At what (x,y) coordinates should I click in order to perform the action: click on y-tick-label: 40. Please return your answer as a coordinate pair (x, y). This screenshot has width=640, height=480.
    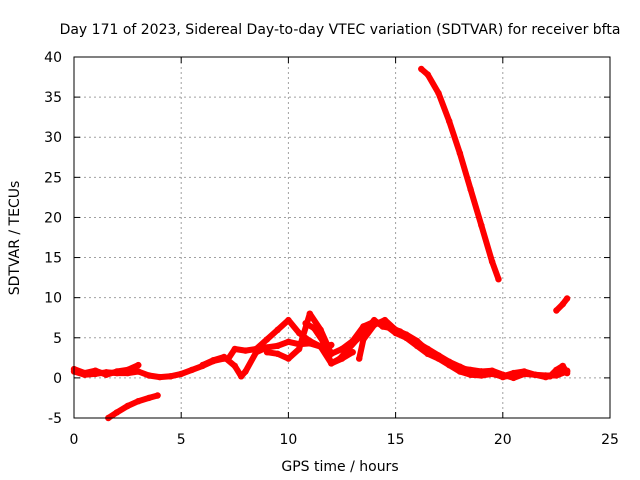
    Looking at the image, I should click on (53, 58).